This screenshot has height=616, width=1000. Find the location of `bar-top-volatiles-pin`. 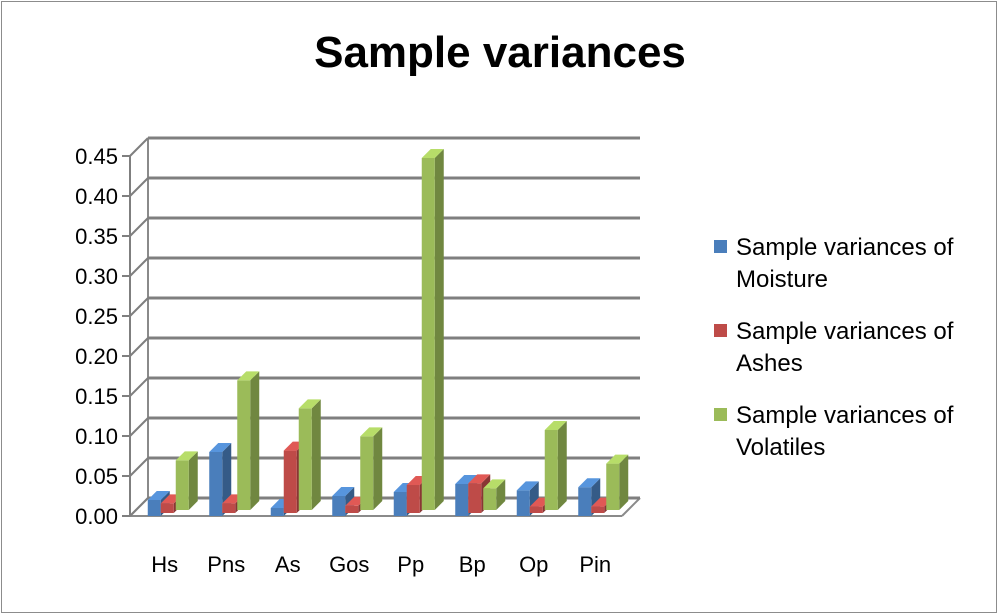

bar-top-volatiles-pin is located at coordinates (617, 459).